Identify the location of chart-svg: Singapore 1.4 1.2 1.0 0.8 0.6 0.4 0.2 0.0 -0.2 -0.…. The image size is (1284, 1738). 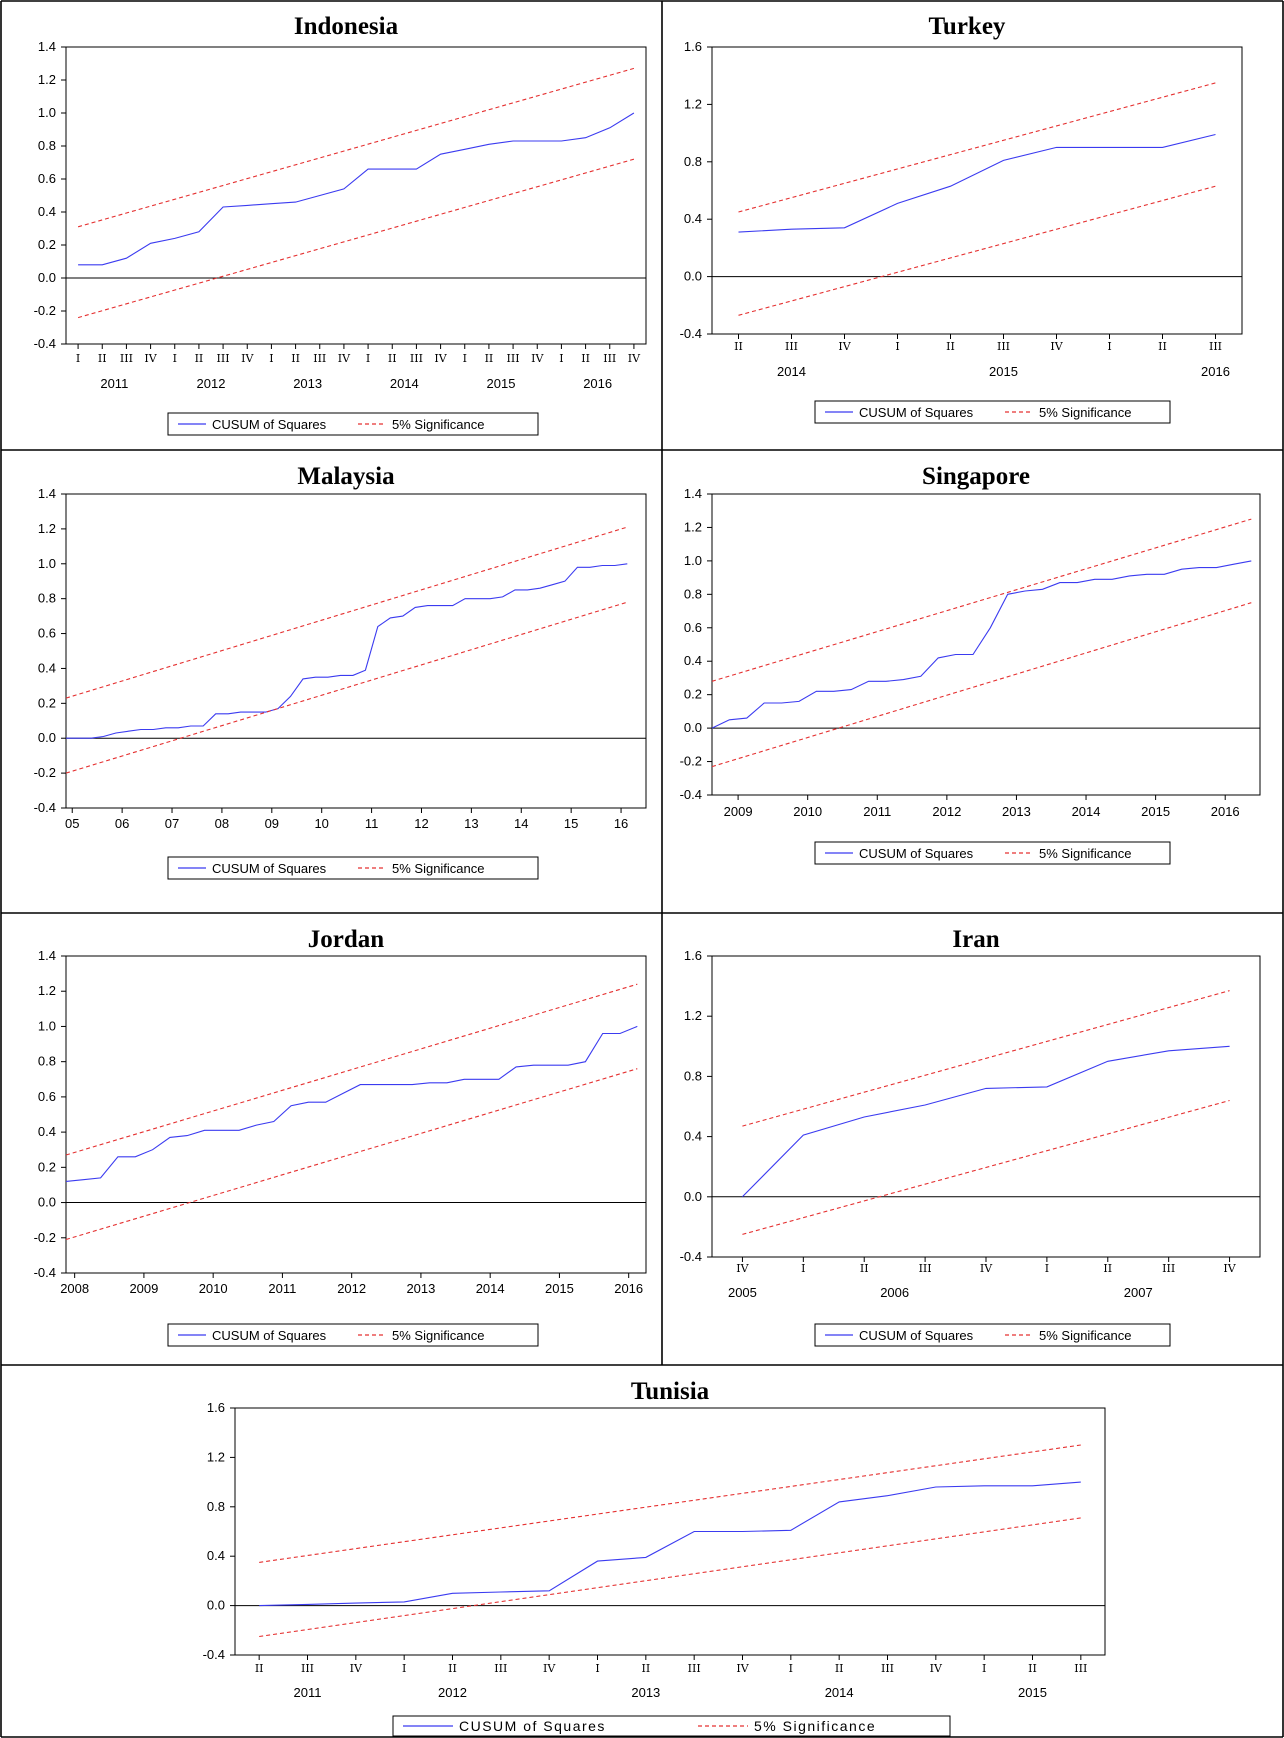
(970, 664).